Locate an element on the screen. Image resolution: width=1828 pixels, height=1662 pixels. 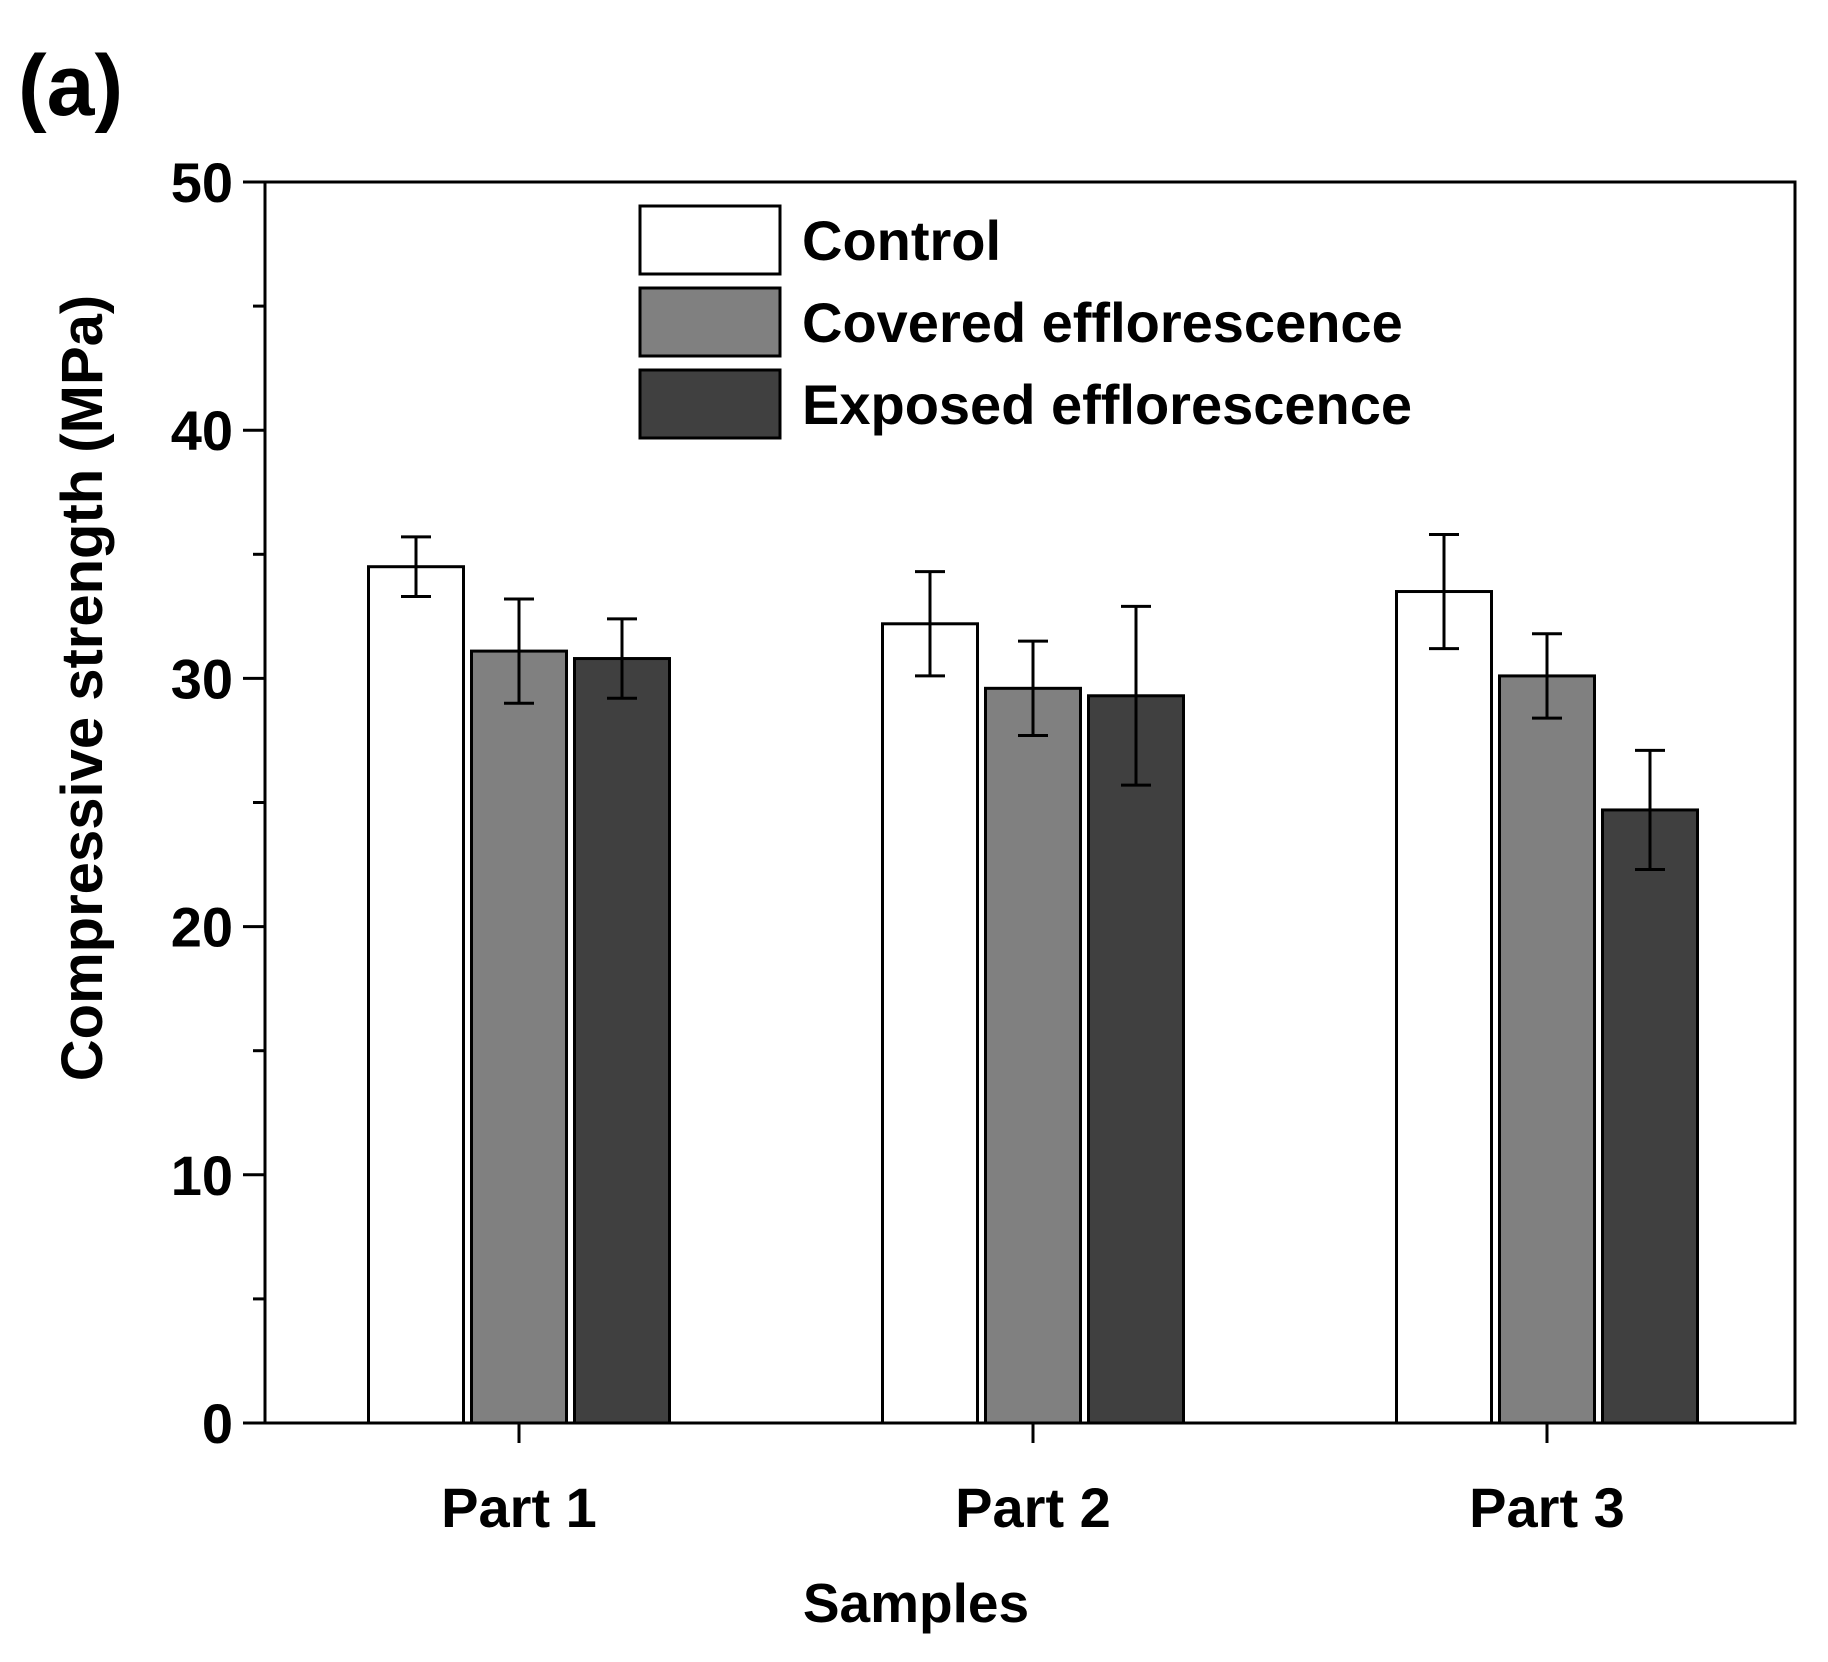
x-axis-label: Samples is located at coordinates (916, 1603).